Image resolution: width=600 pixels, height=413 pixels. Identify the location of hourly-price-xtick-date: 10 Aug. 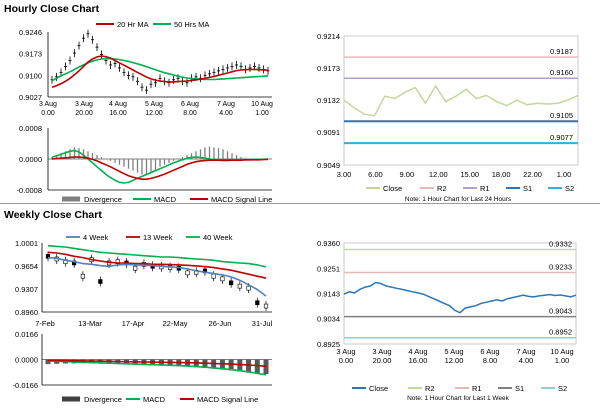
(262, 104).